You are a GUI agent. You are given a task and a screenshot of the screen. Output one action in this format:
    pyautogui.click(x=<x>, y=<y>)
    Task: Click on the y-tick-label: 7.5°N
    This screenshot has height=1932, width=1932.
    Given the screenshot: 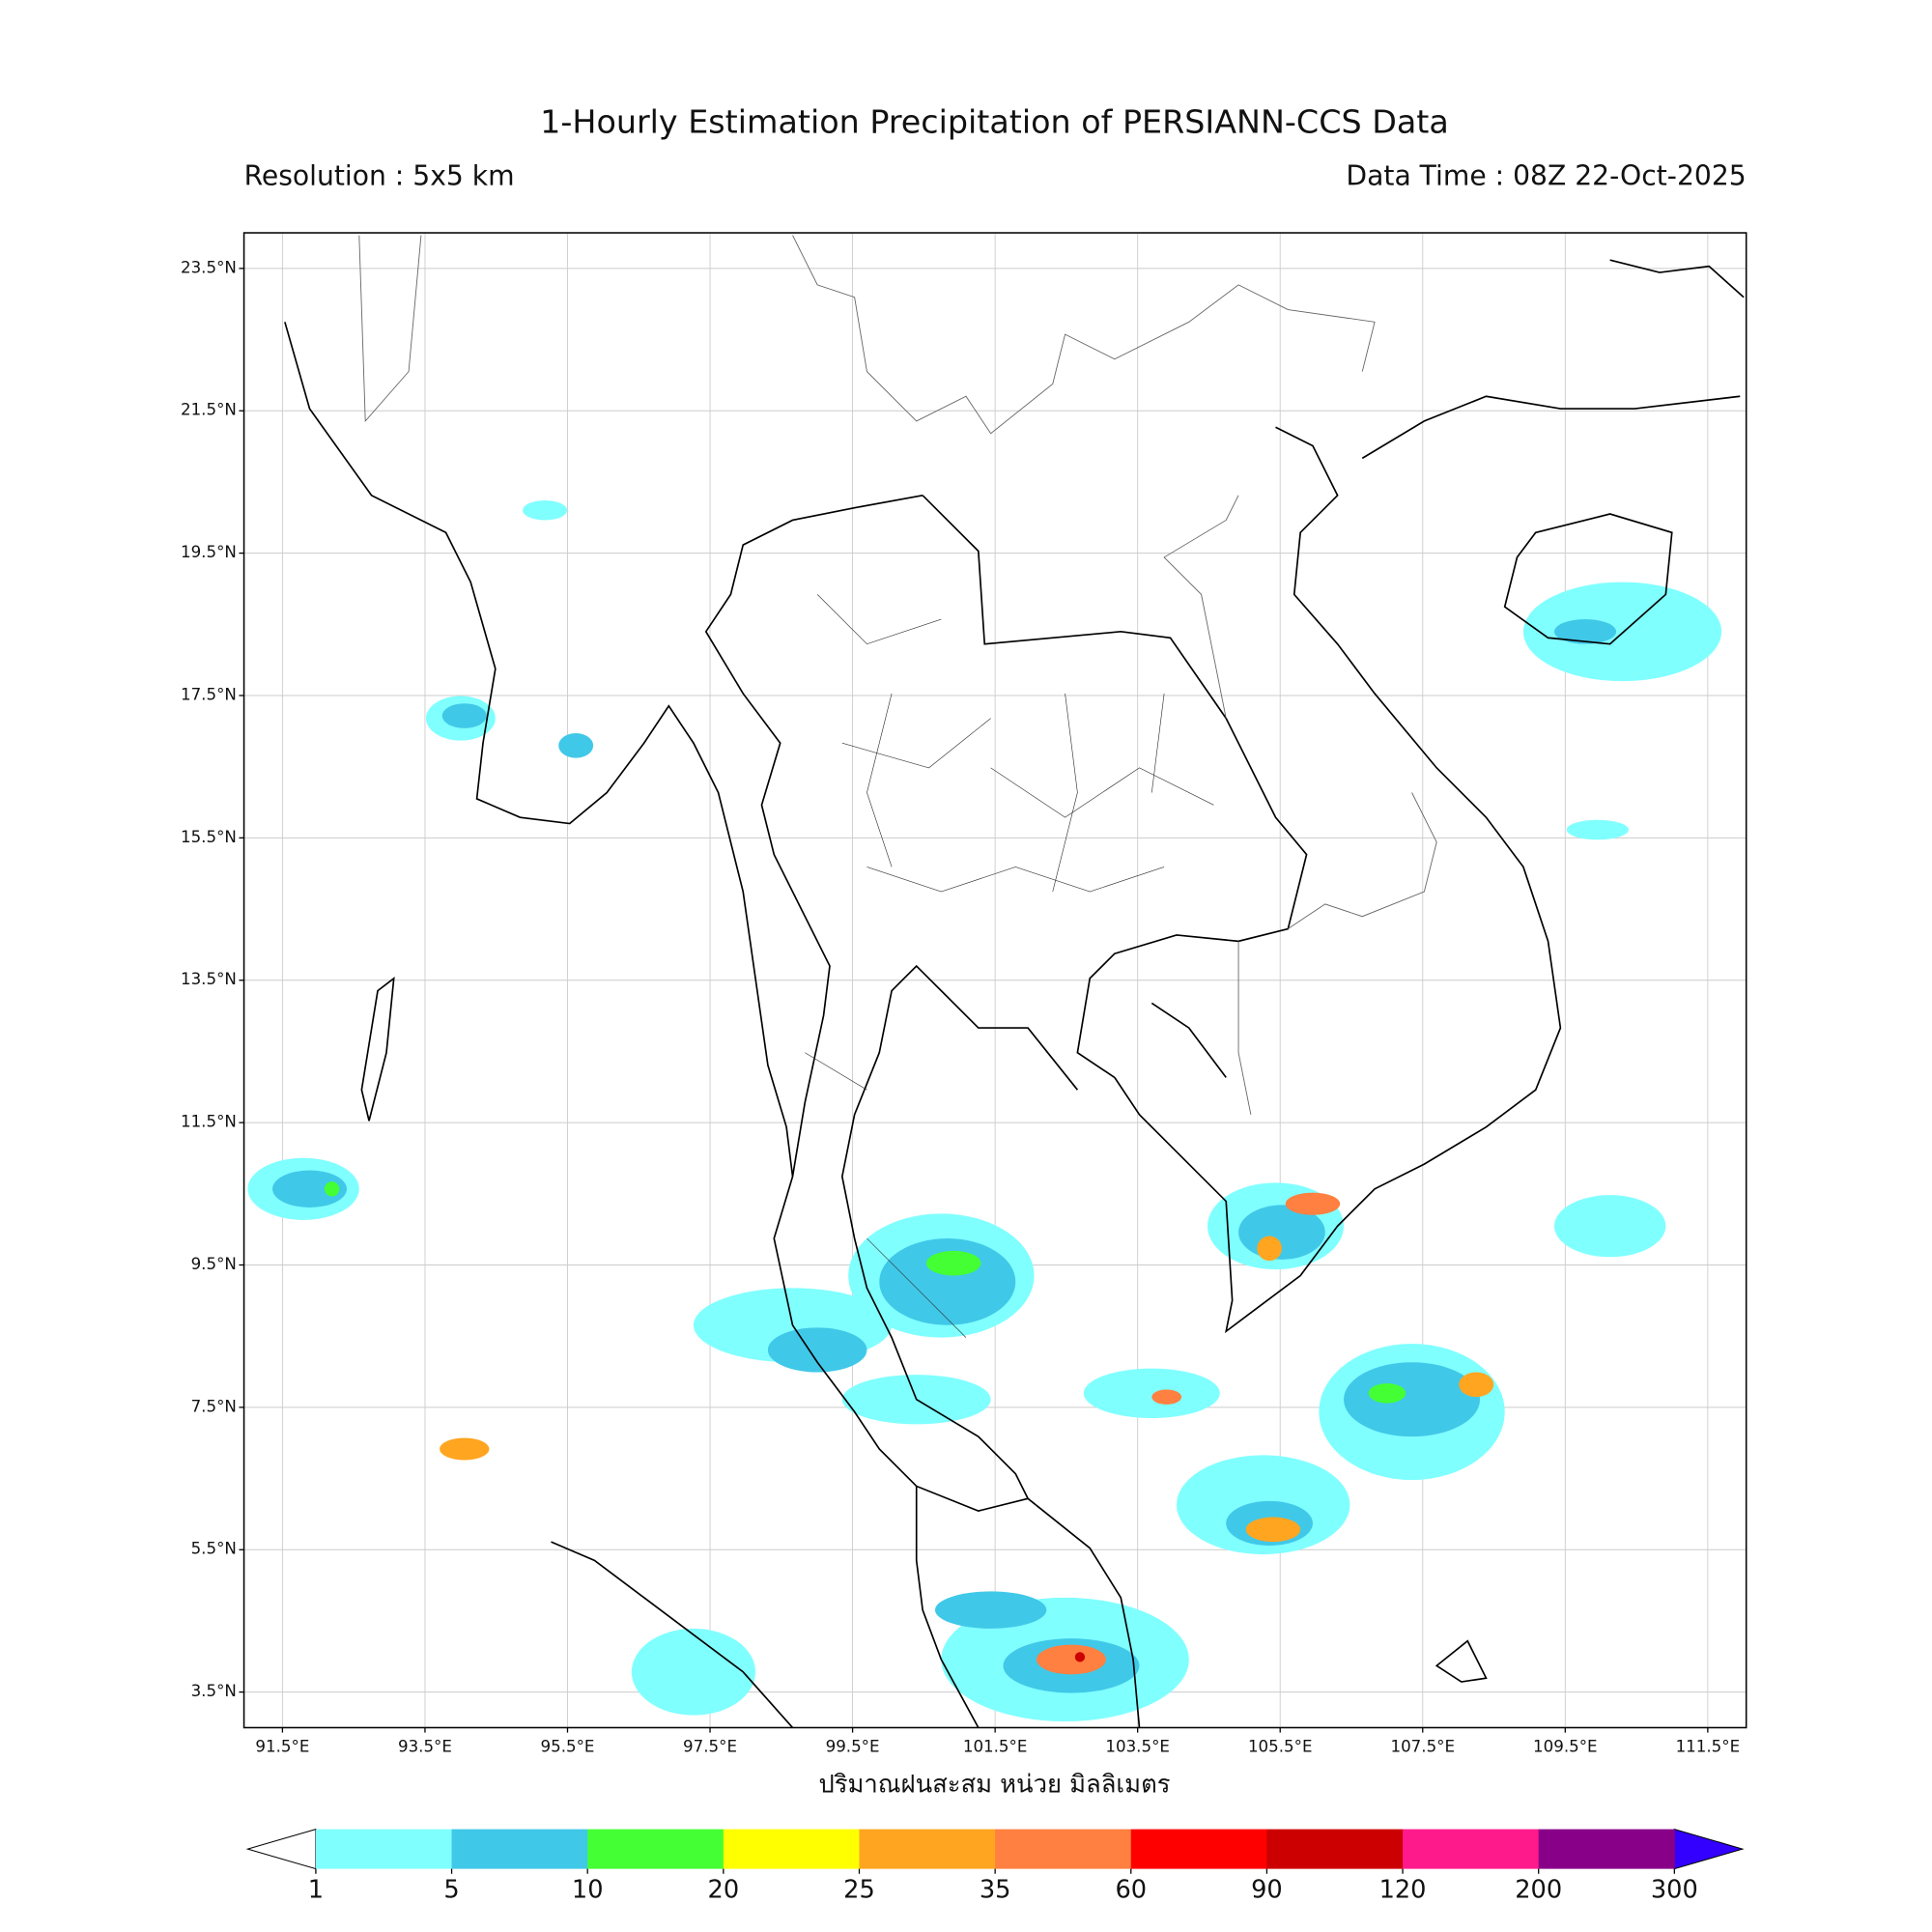 What is the action you would take?
    pyautogui.click(x=214, y=1406)
    